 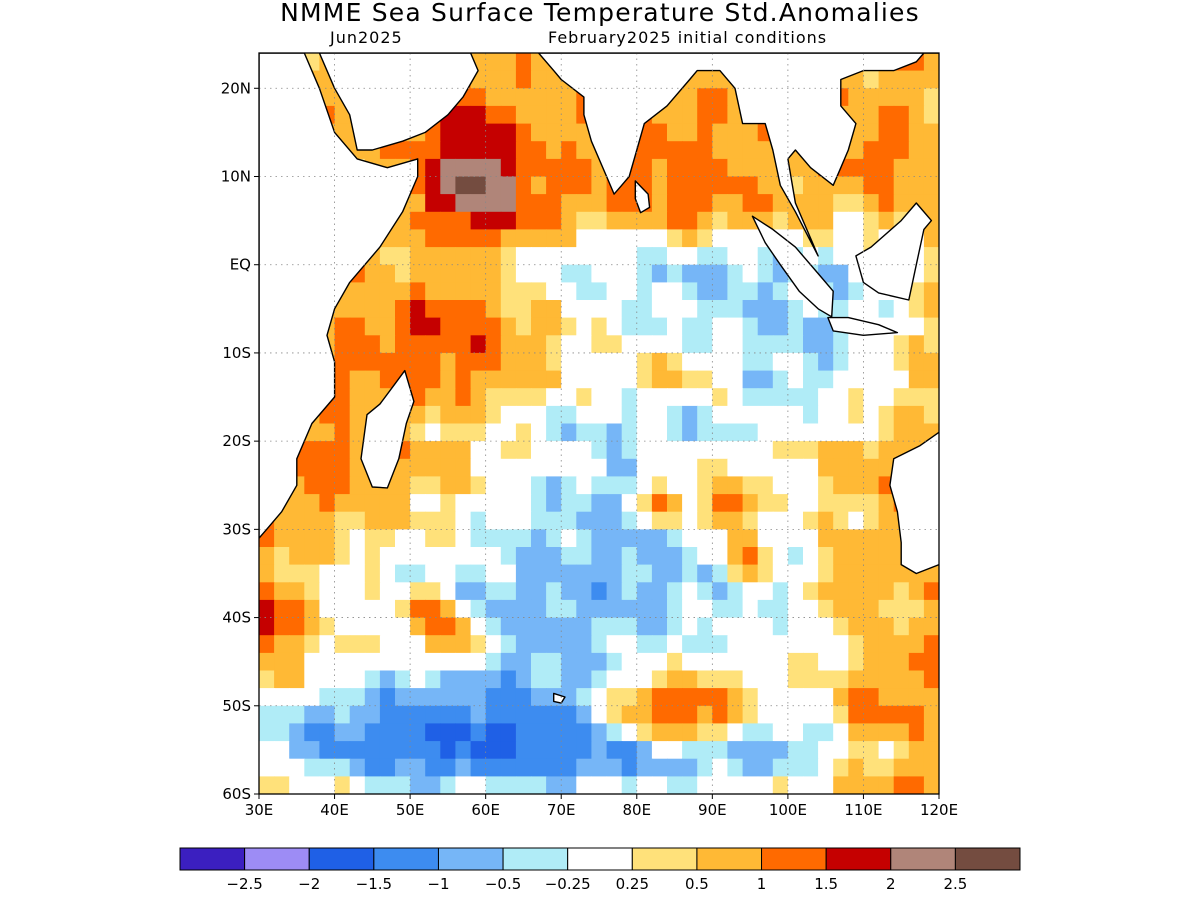 What do you see at coordinates (762, 884) in the screenshot?
I see `colorbar-label: 1` at bounding box center [762, 884].